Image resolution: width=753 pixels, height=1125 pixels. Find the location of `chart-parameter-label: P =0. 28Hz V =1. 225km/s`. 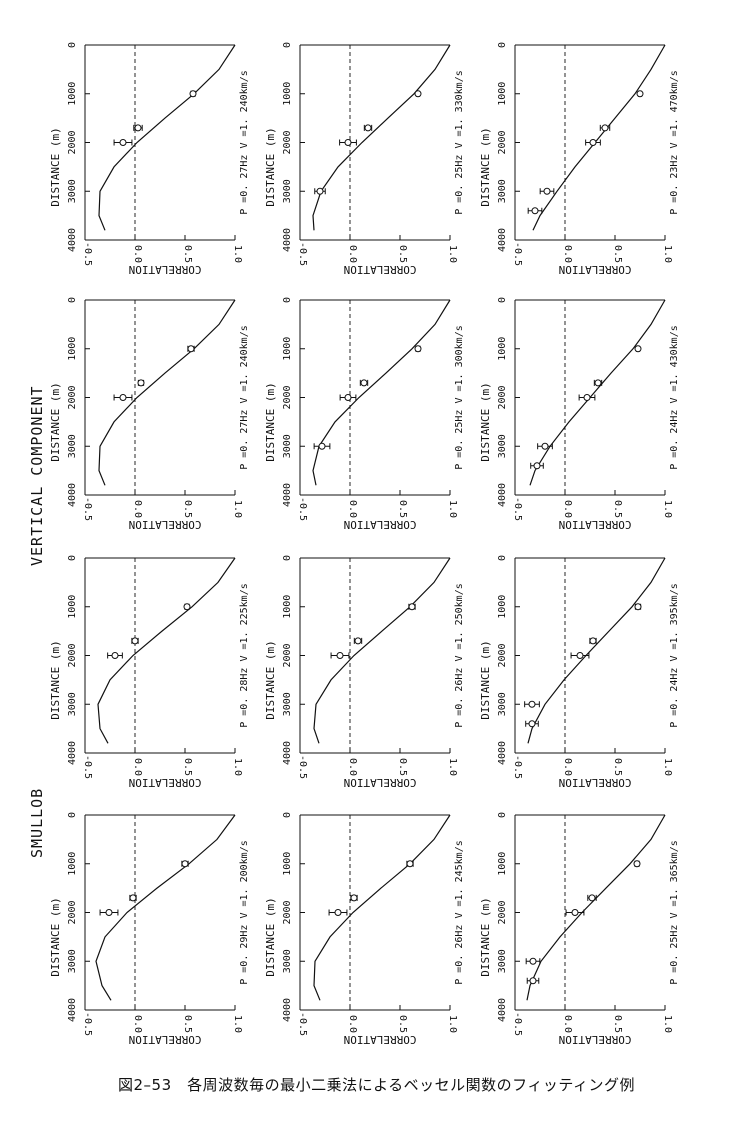

chart-parameter-label: P =0. 28Hz V =1. 225km/s is located at coordinates (244, 655).